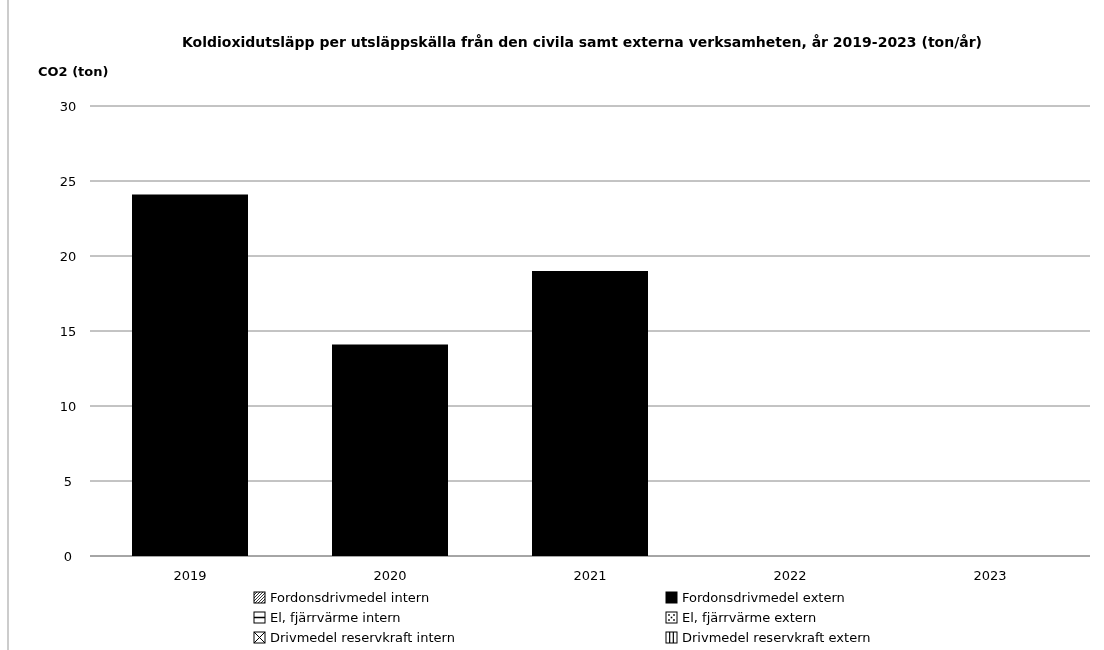 This screenshot has width=1104, height=650. What do you see at coordinates (68, 406) in the screenshot?
I see `y-tick-label: 10` at bounding box center [68, 406].